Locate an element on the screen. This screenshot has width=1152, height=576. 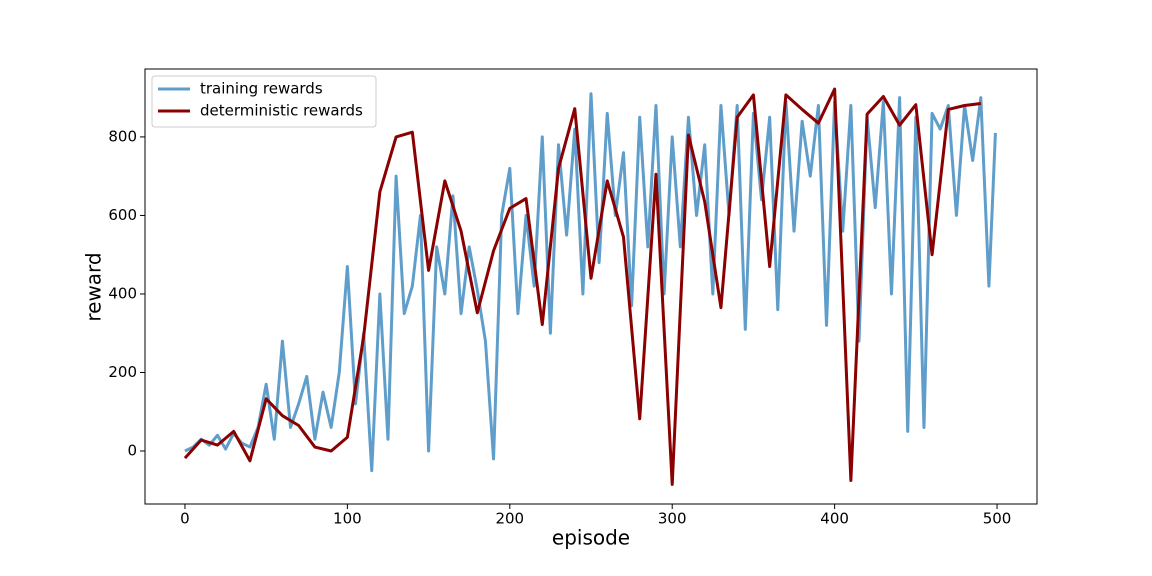
y-tick-label: 800 is located at coordinates (122, 136).